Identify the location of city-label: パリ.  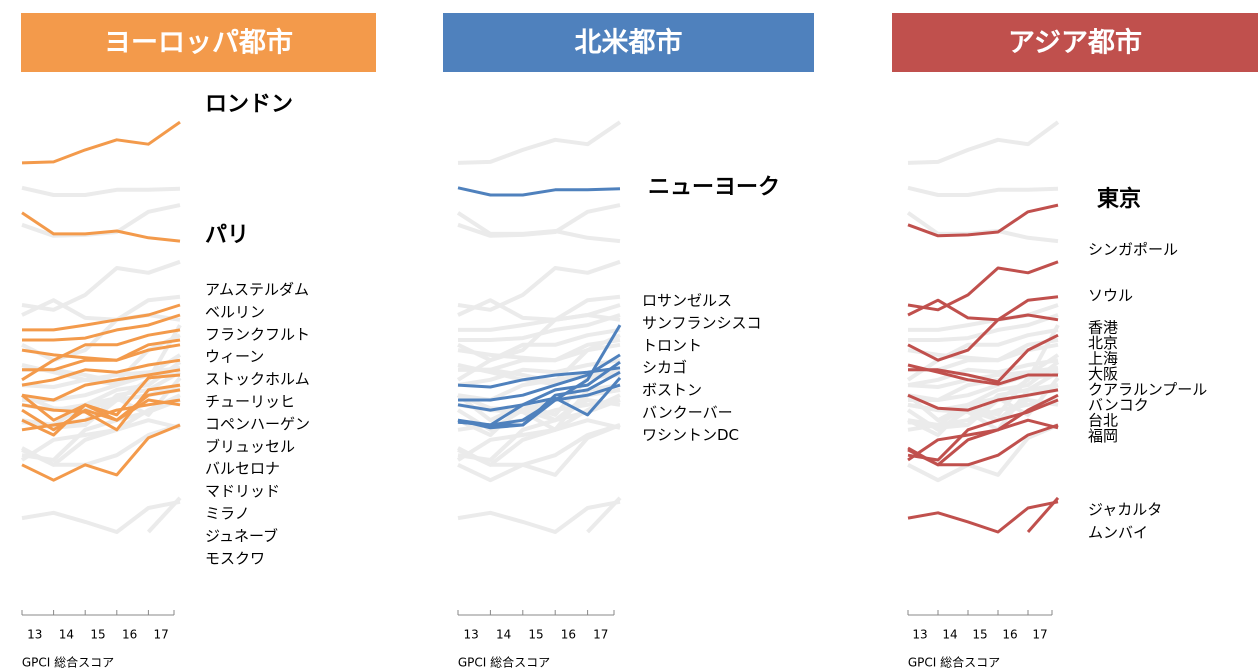
(227, 235).